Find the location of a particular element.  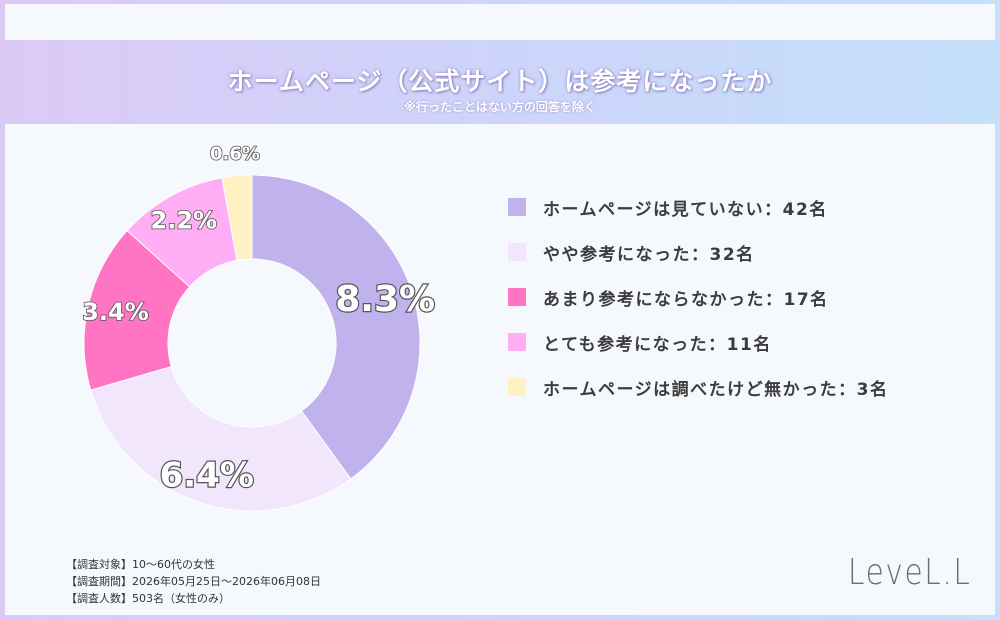

slice-label-4: 0.6% is located at coordinates (235, 153).